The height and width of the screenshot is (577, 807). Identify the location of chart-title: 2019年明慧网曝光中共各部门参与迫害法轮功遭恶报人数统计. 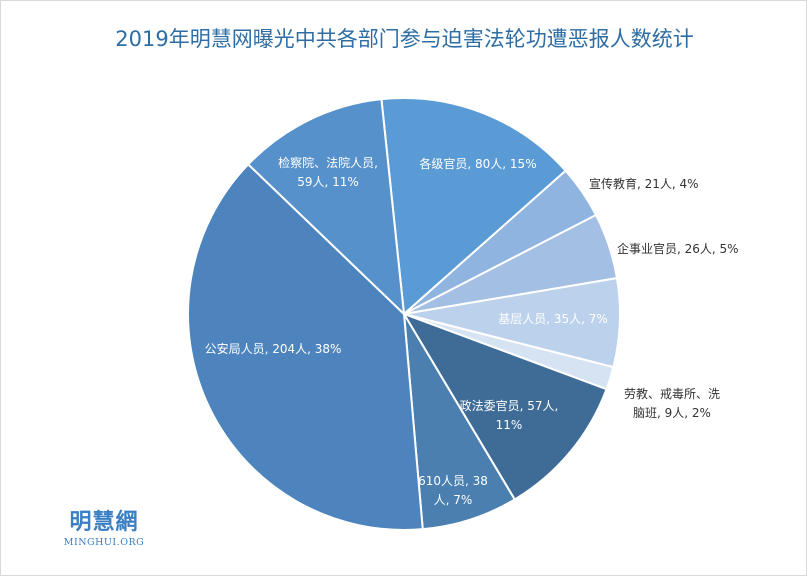
(404, 39).